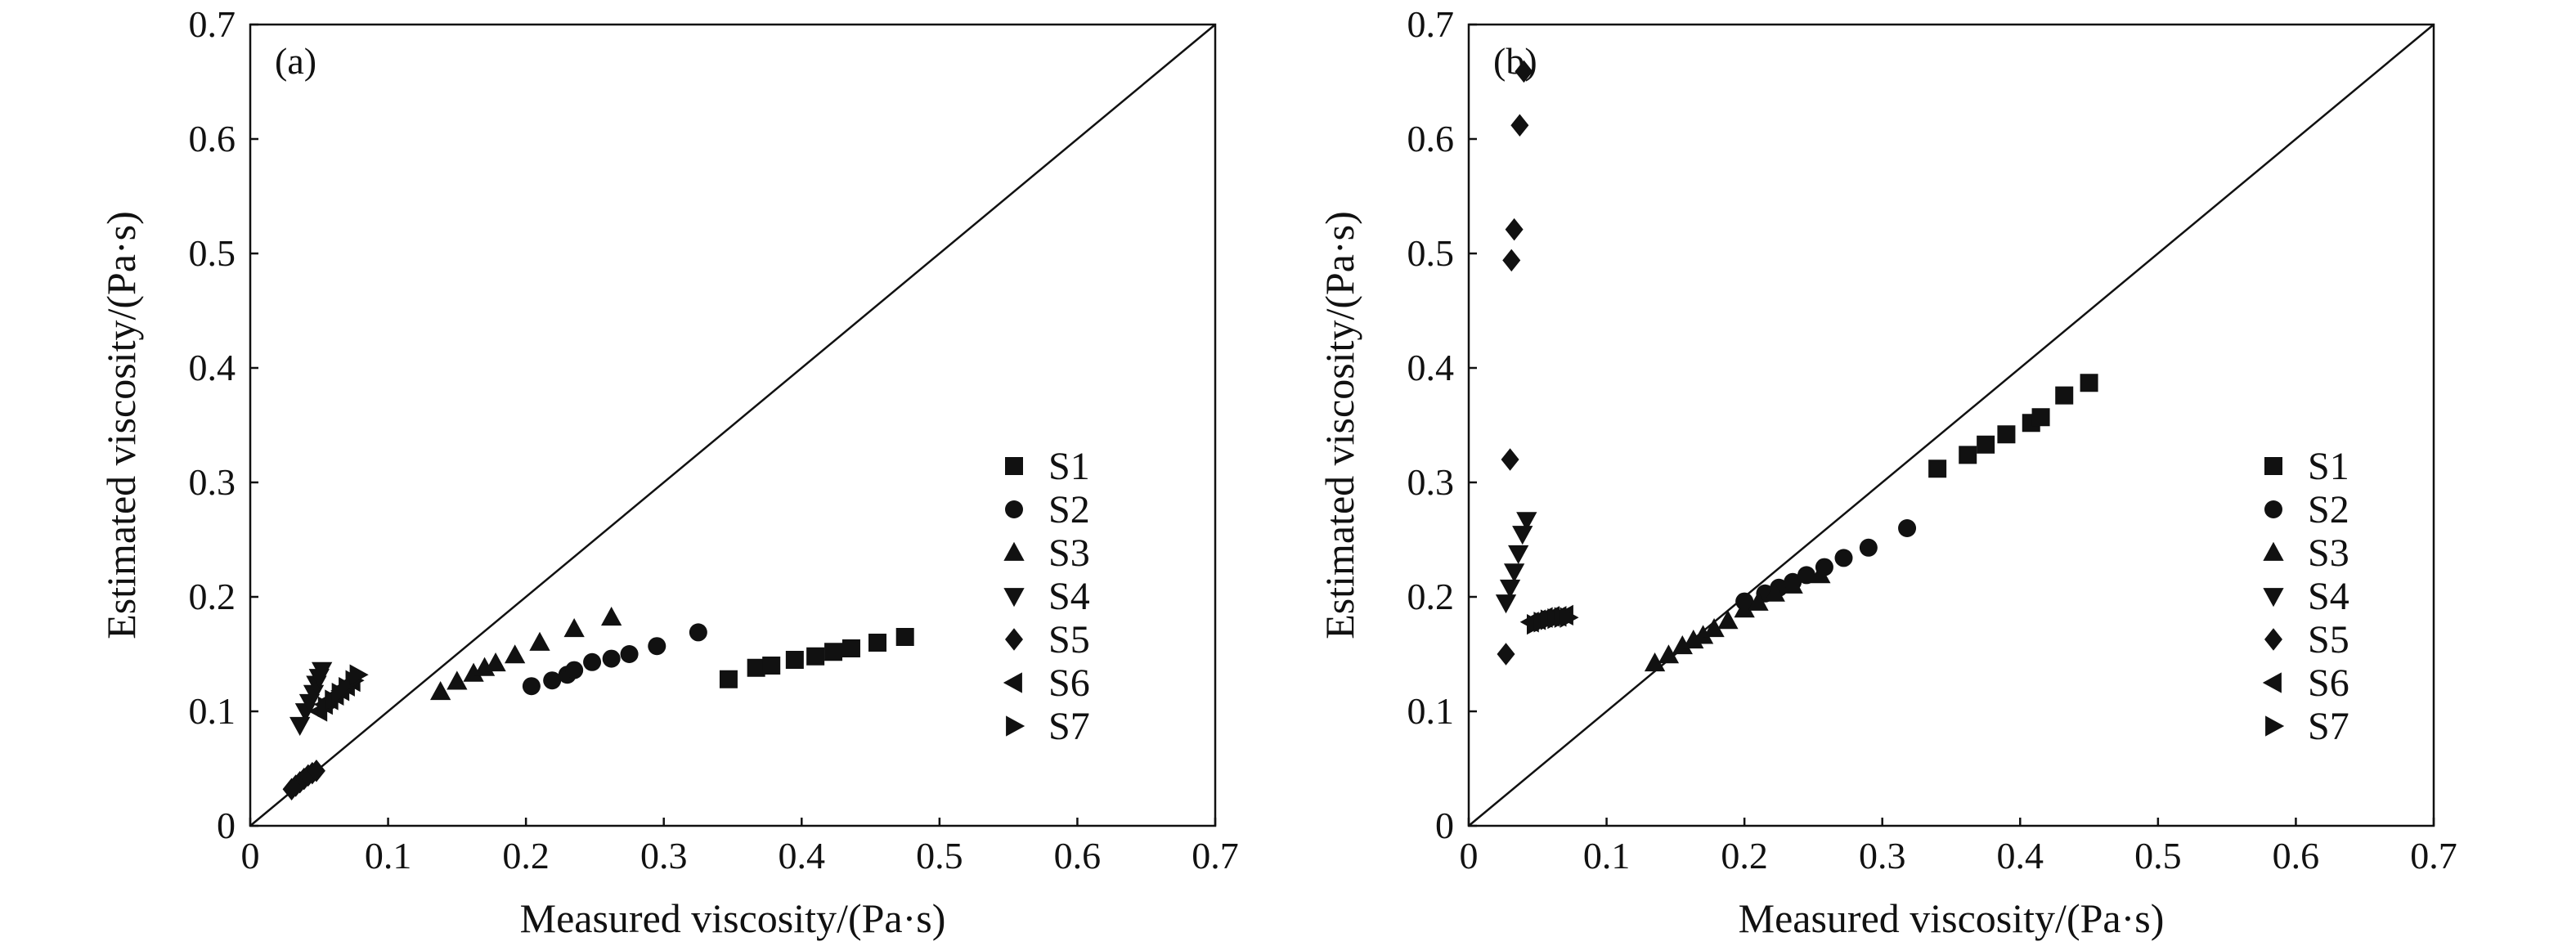  Describe the element at coordinates (1952, 918) in the screenshot. I see `x-axis-title: Measured viscosity/(Pa·s)` at that location.